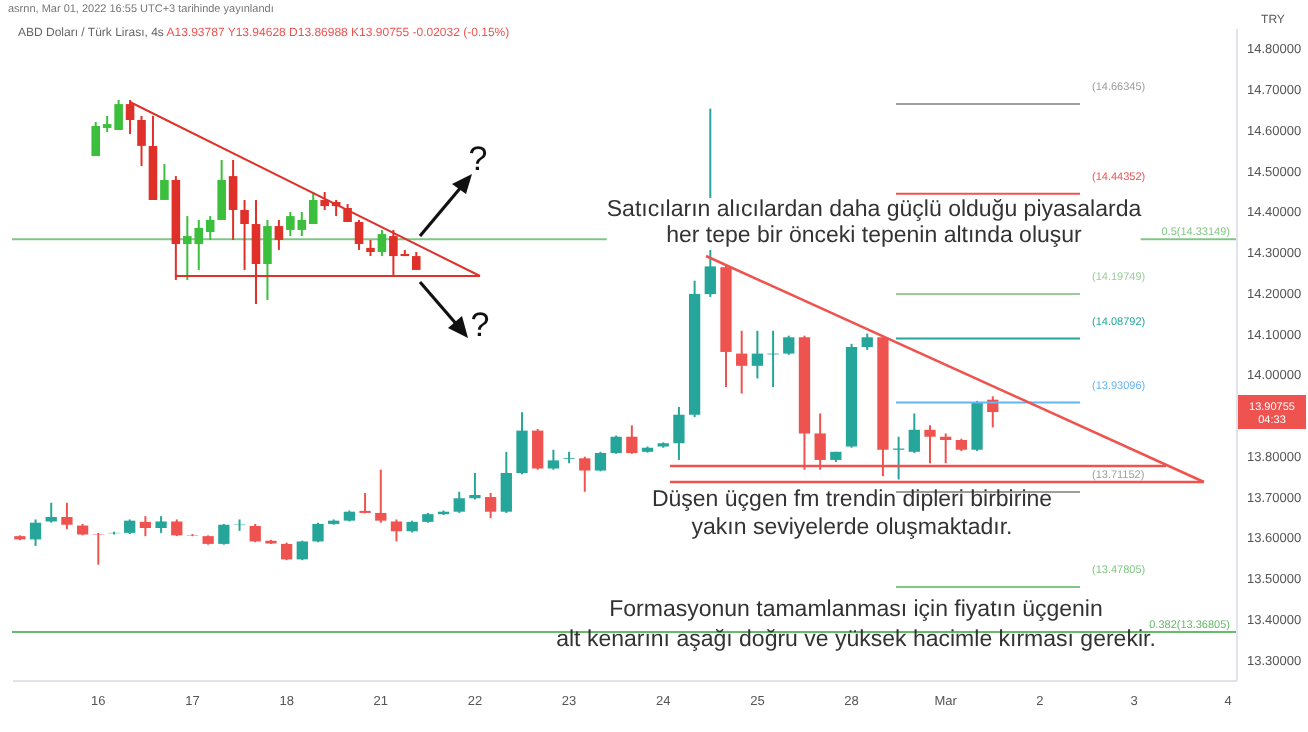 This screenshot has height=732, width=1308. What do you see at coordinates (874, 224) in the screenshot?
I see `annotation: Satıcıların alıcılardan daha güçlü olduğu piyasalarda her tepe bir önceki tepenin altında oluşur` at bounding box center [874, 224].